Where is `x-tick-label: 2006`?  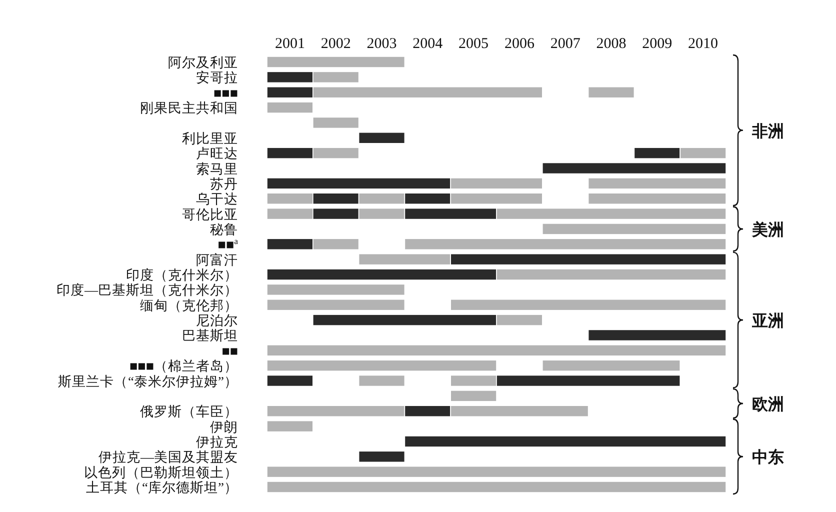
x-tick-label: 2006 is located at coordinates (519, 44).